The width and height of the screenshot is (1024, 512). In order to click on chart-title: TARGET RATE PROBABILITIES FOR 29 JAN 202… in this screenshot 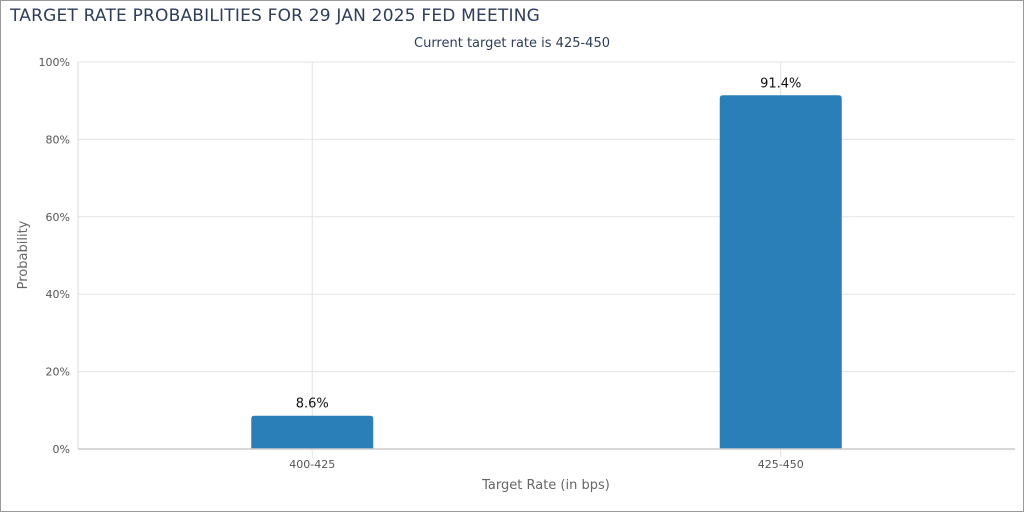, I will do `click(275, 16)`.